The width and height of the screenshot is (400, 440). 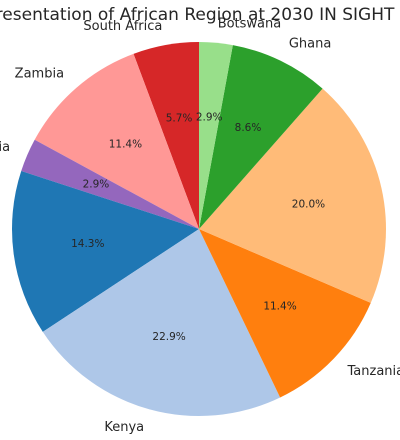 I want to click on category-label-tanzania: Tanzania, so click(x=373, y=371).